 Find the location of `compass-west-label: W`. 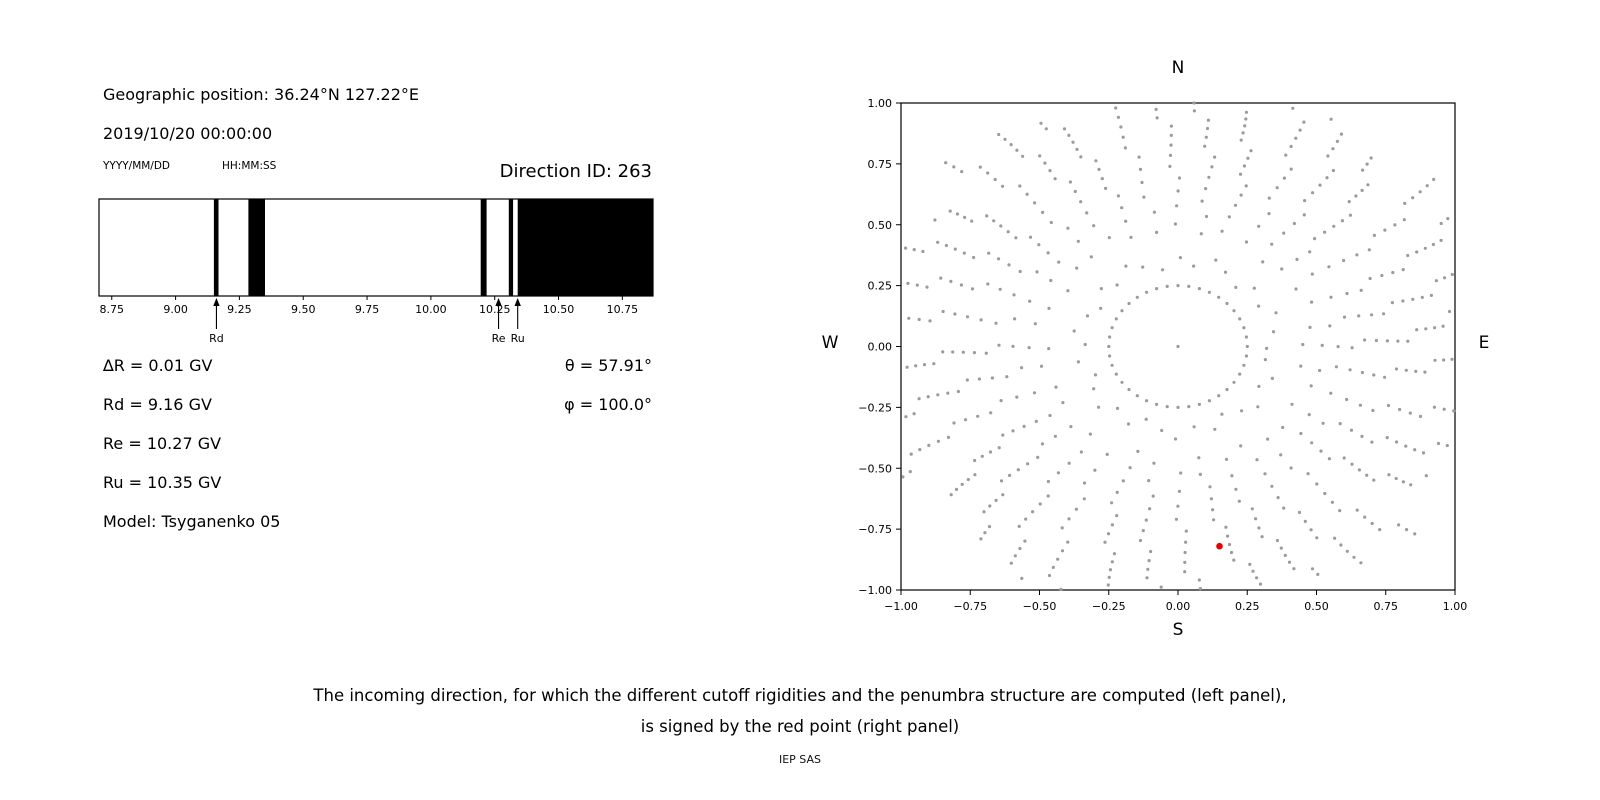

compass-west-label: W is located at coordinates (830, 343).